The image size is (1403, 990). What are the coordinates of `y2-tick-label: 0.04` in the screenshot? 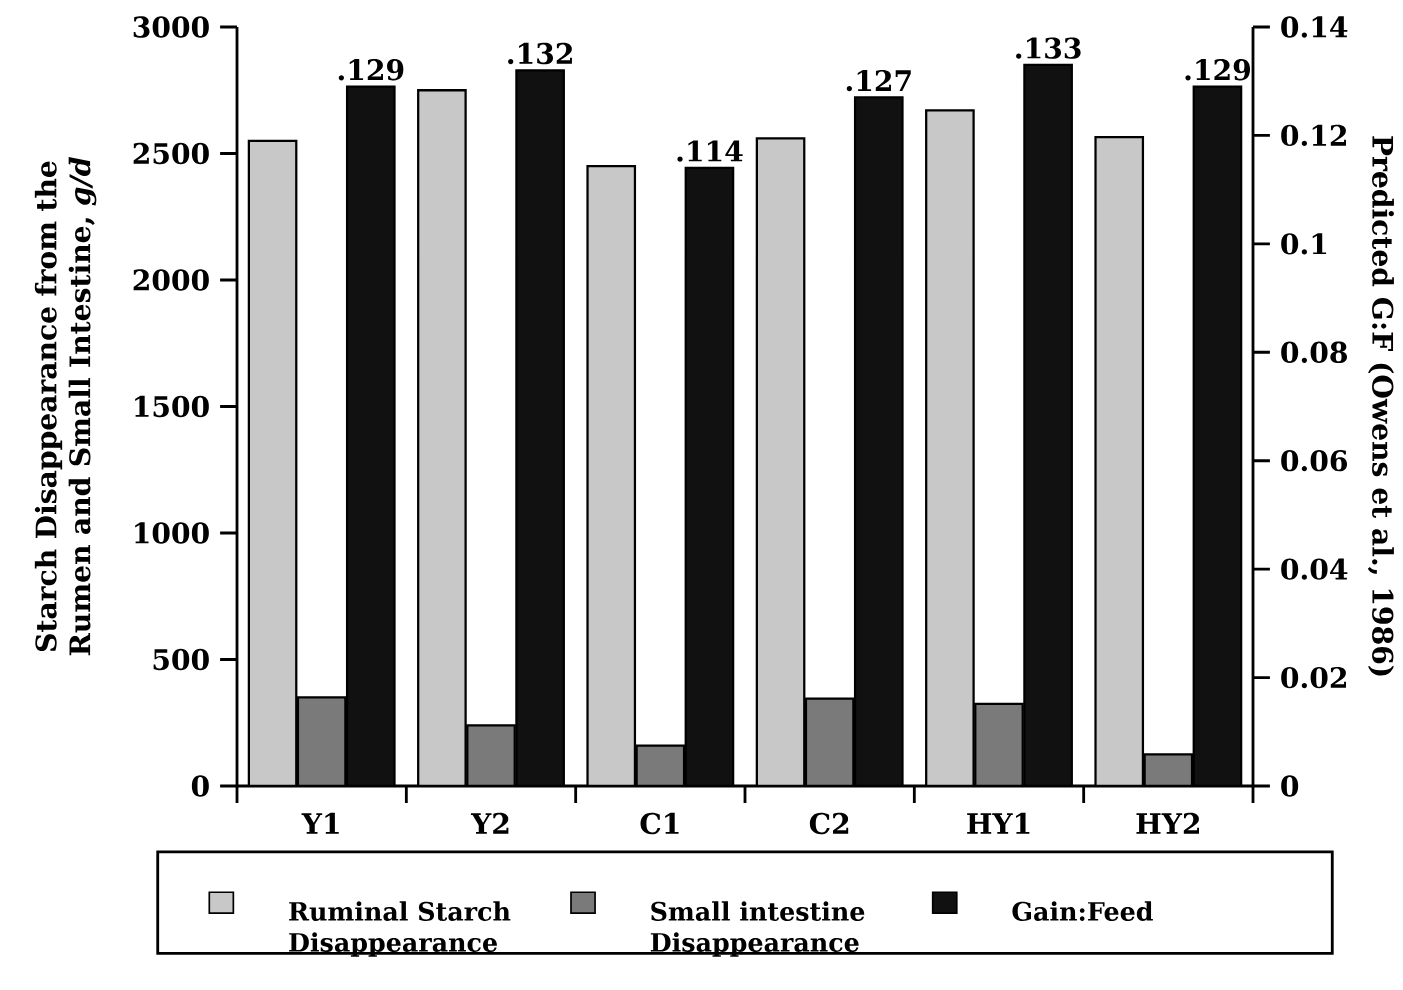 It's located at (1314, 569).